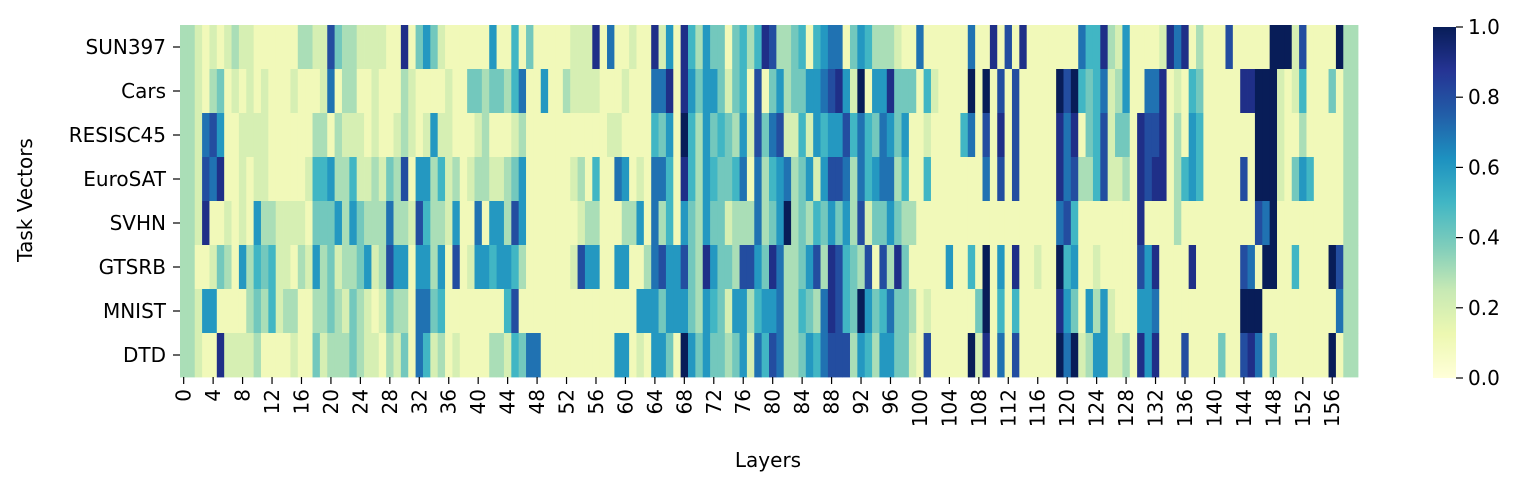 This screenshot has width=1521, height=488. What do you see at coordinates (920, 408) in the screenshot?
I see `x-tick-label: 100` at bounding box center [920, 408].